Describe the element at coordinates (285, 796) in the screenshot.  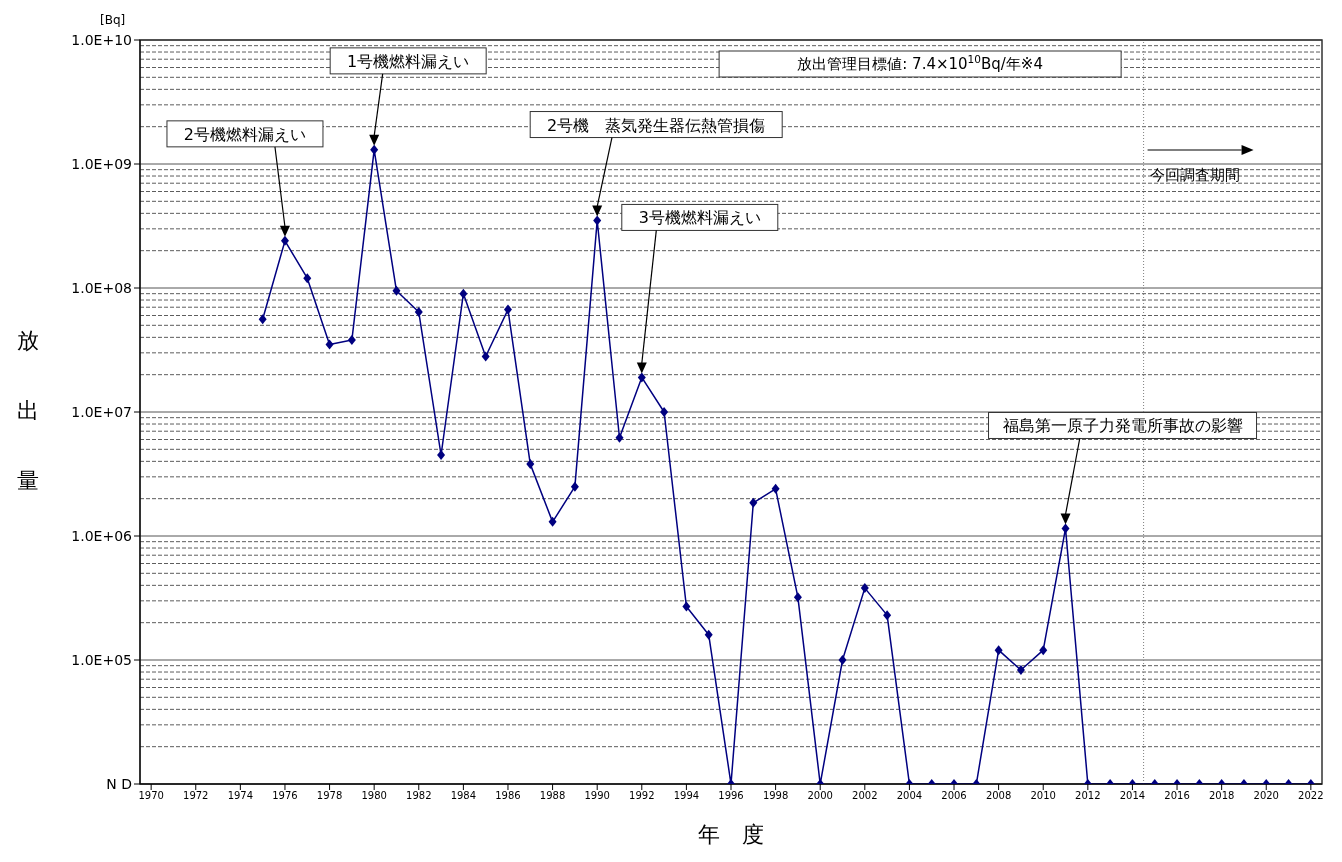
I see `x-tick-label: 1976` at that location.